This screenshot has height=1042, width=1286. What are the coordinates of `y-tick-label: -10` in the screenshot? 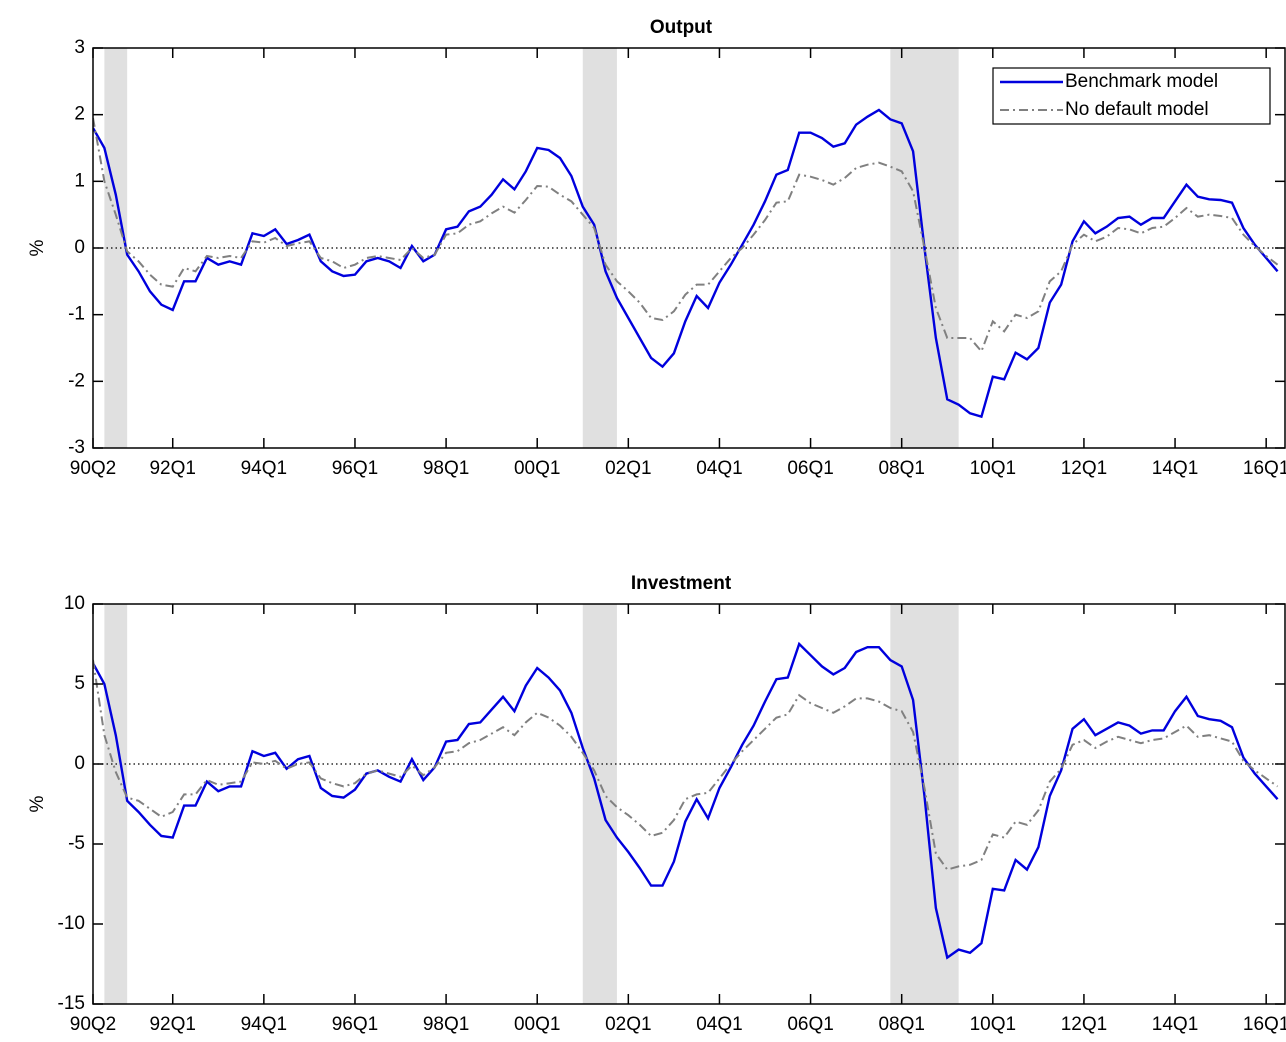 It's located at (71, 923).